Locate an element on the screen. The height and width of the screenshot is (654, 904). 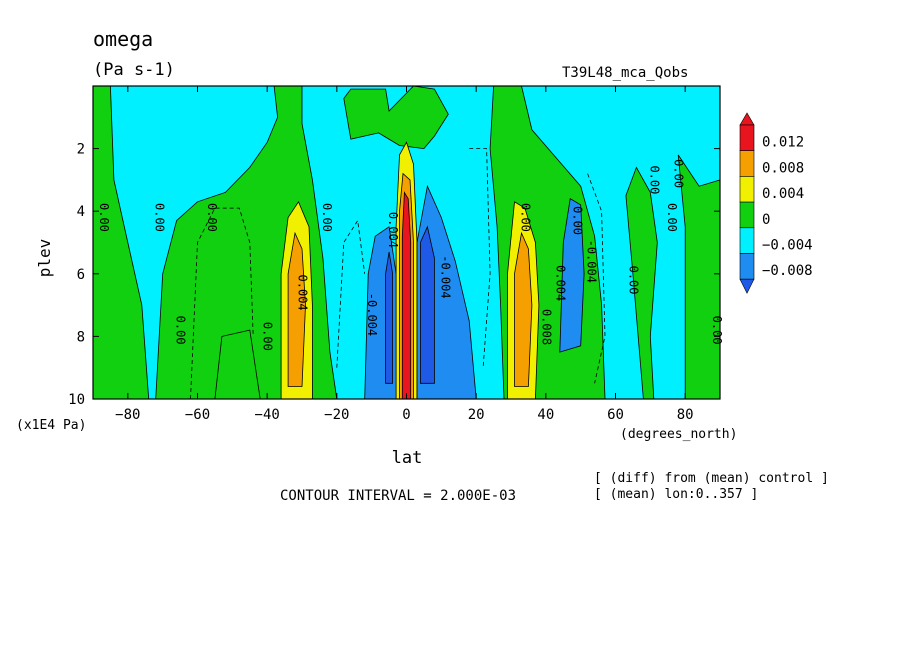
y-tick-label: 10 is located at coordinates (76, 400).